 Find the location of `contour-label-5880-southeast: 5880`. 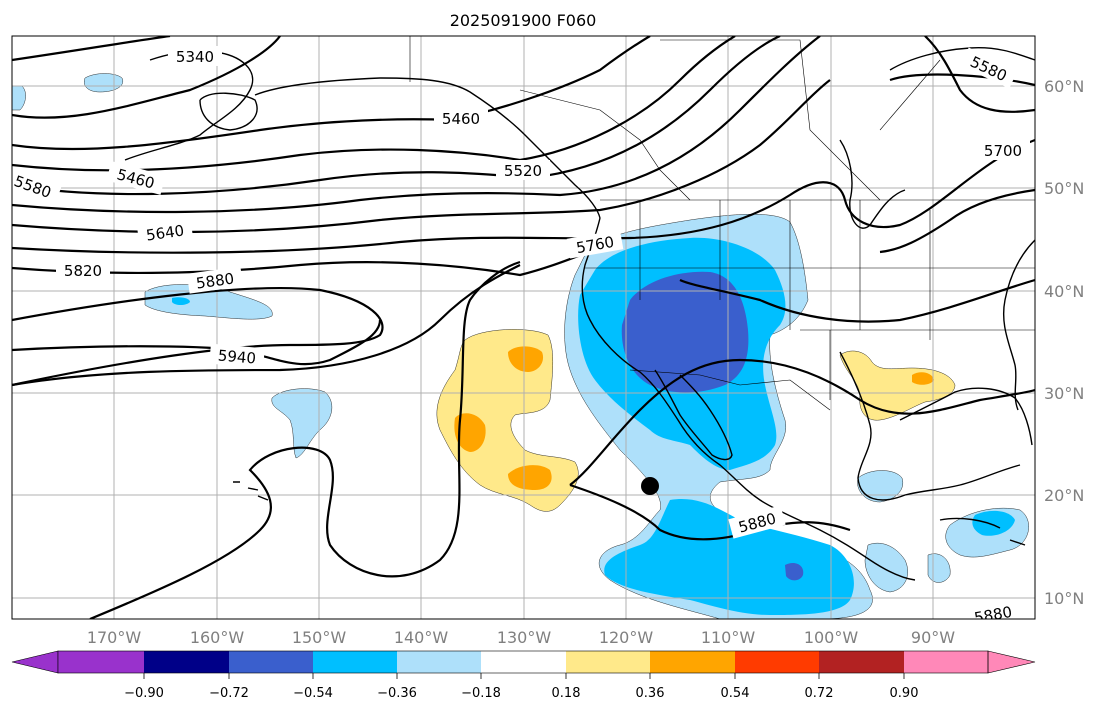

contour-label-5880-southeast: 5880 is located at coordinates (993, 615).